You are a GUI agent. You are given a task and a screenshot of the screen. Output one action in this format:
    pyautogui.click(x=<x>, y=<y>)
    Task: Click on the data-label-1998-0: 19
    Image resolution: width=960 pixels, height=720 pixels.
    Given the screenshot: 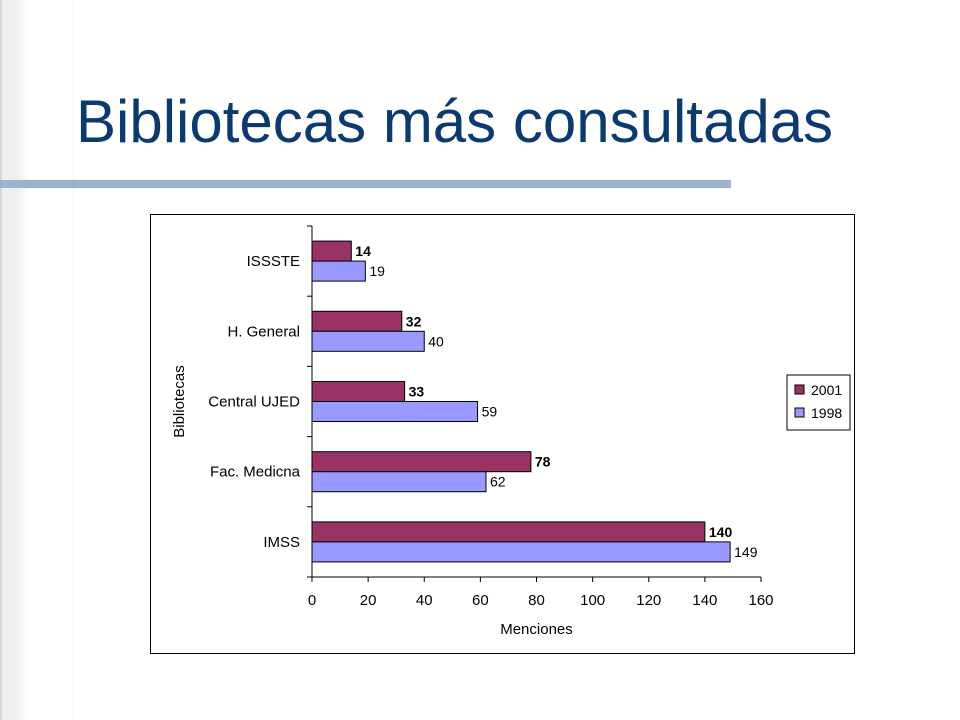 What is the action you would take?
    pyautogui.click(x=377, y=271)
    